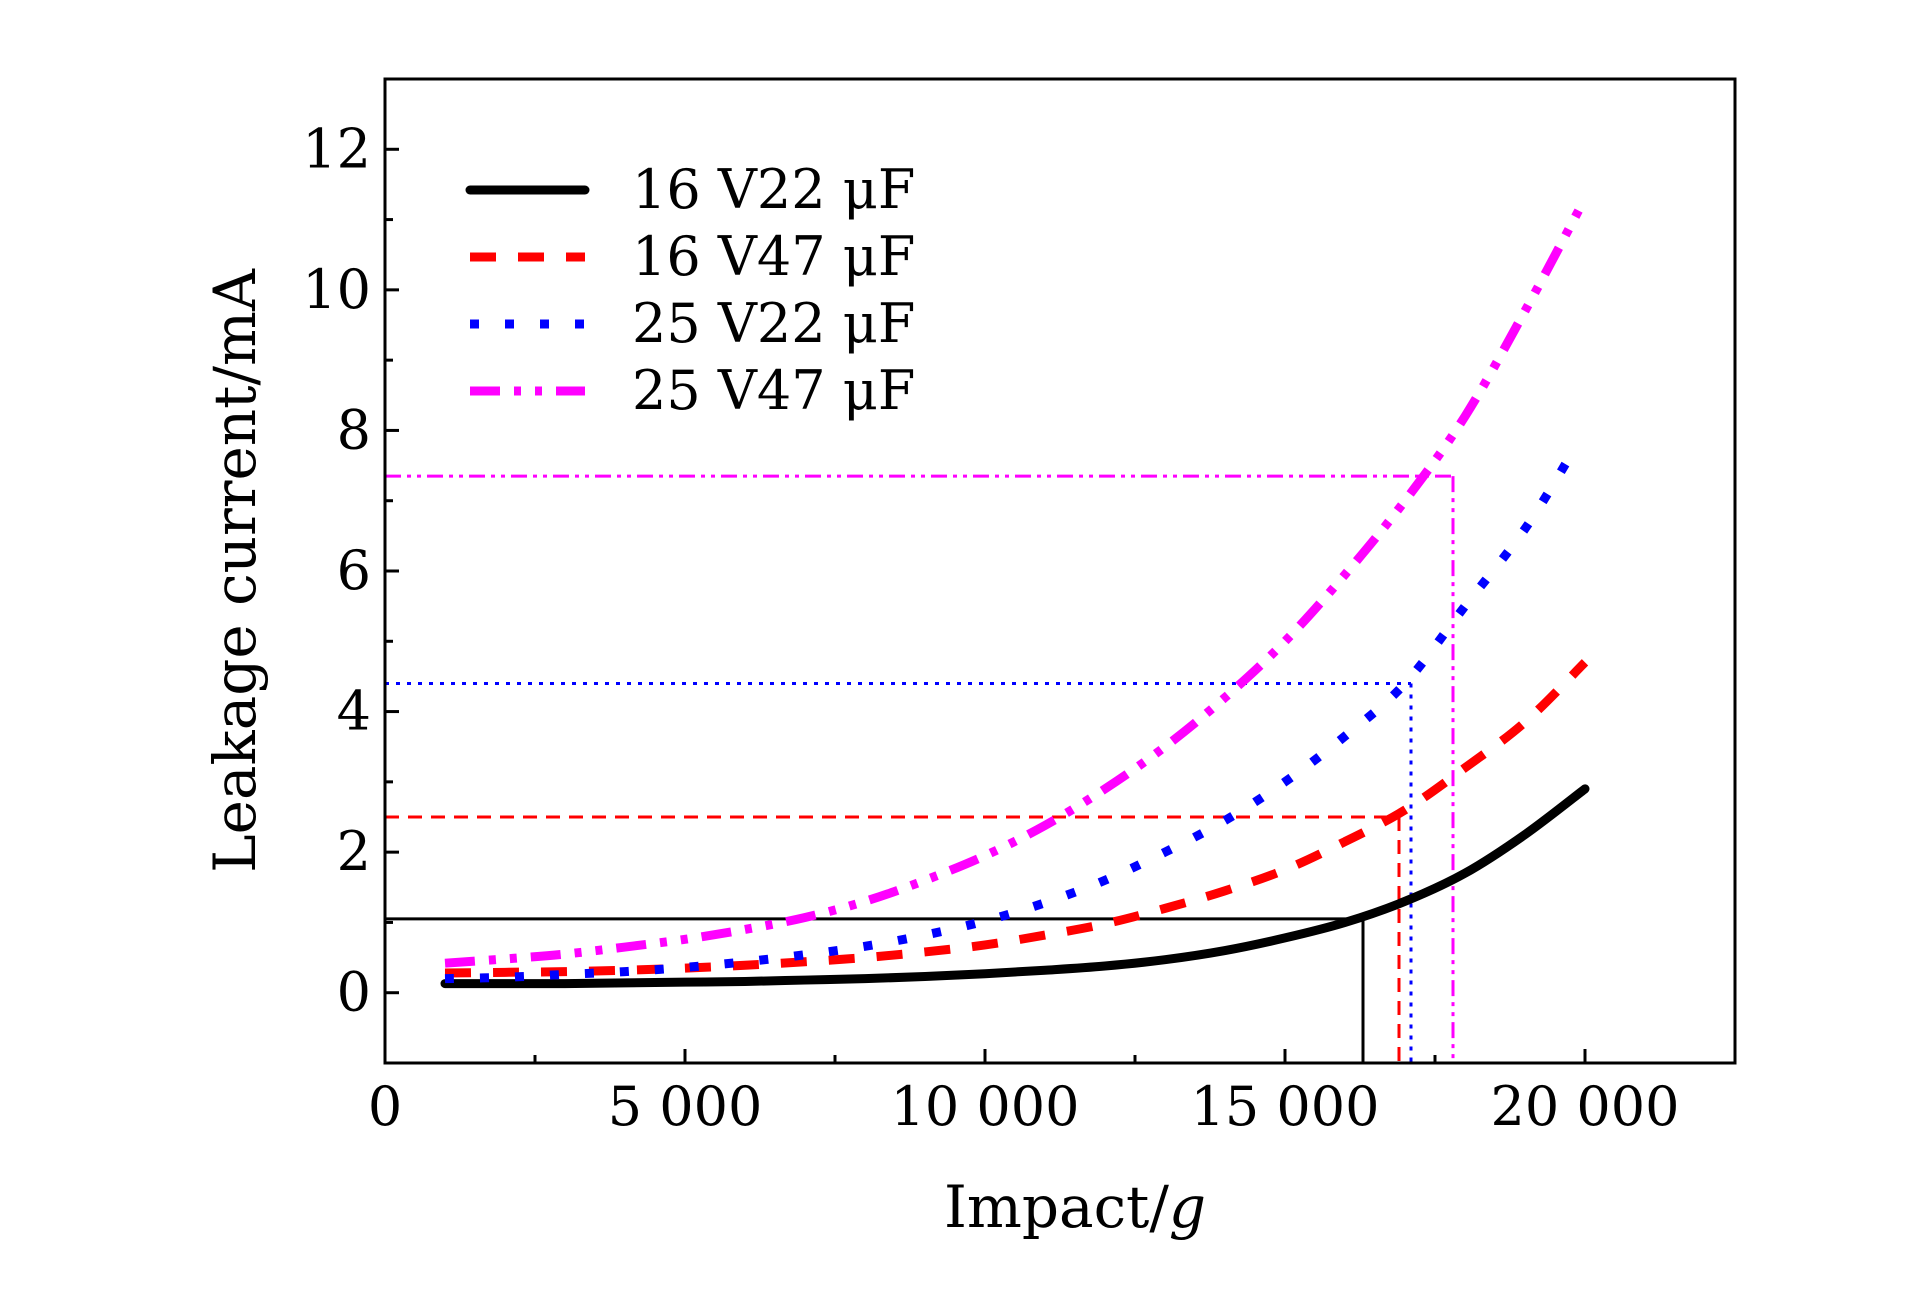 This screenshot has width=1923, height=1299. What do you see at coordinates (235, 570) in the screenshot?
I see `y-axis-label: Leakage current/mA` at bounding box center [235, 570].